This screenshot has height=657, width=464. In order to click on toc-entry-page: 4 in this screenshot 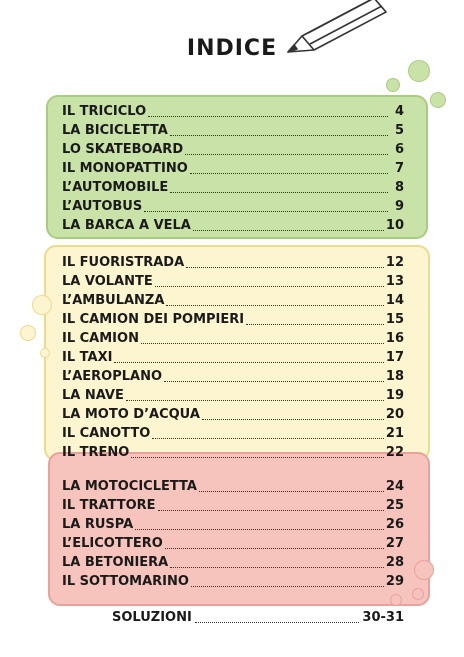, I will do `click(399, 111)`.